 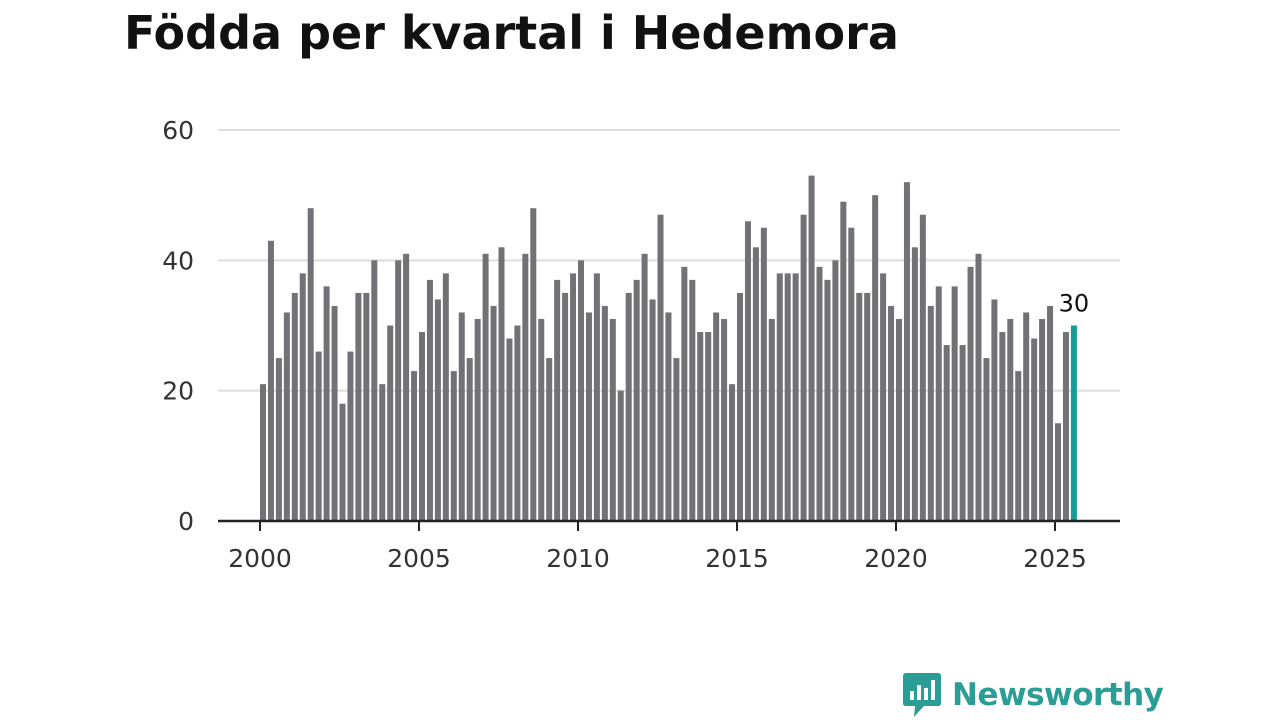 What do you see at coordinates (178, 391) in the screenshot?
I see `y-tick-label: 20` at bounding box center [178, 391].